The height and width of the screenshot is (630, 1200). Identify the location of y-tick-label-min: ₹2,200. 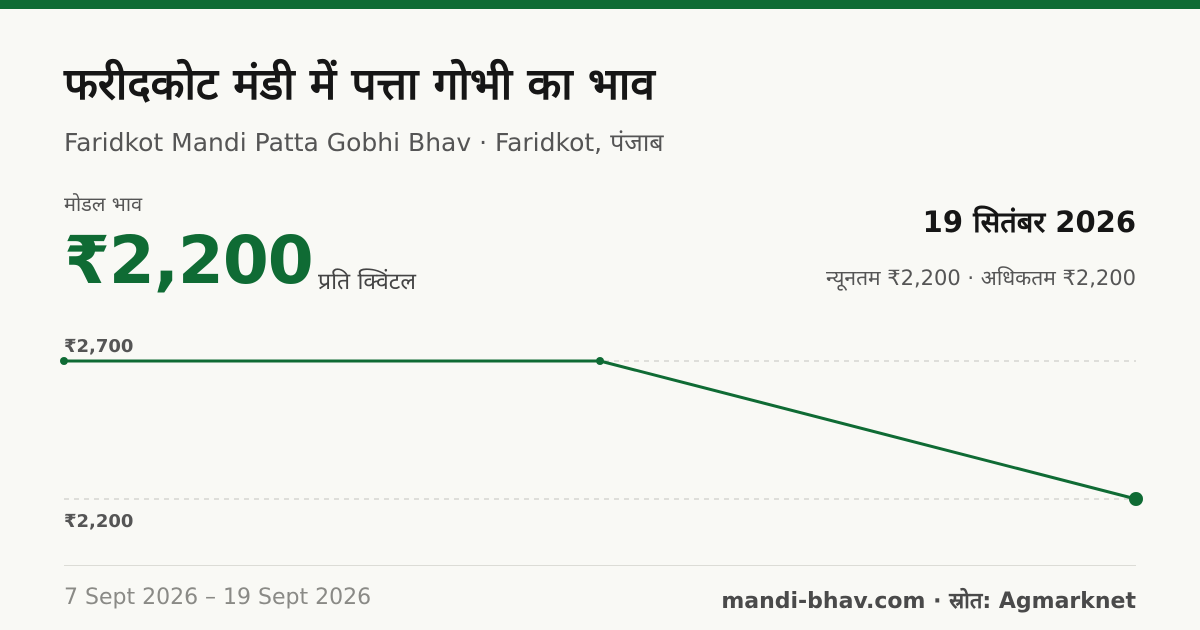
(98, 521).